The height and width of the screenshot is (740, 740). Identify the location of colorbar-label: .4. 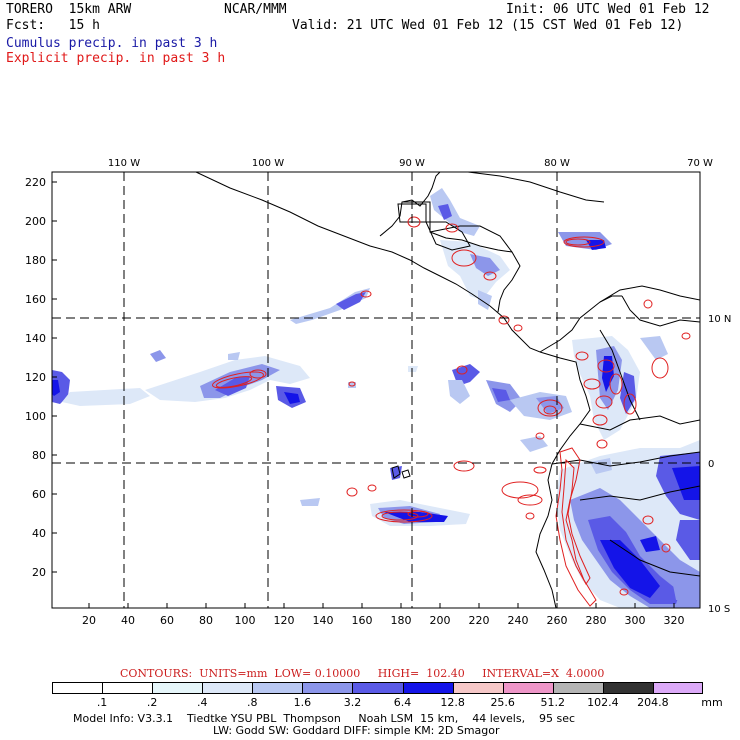
(202, 702).